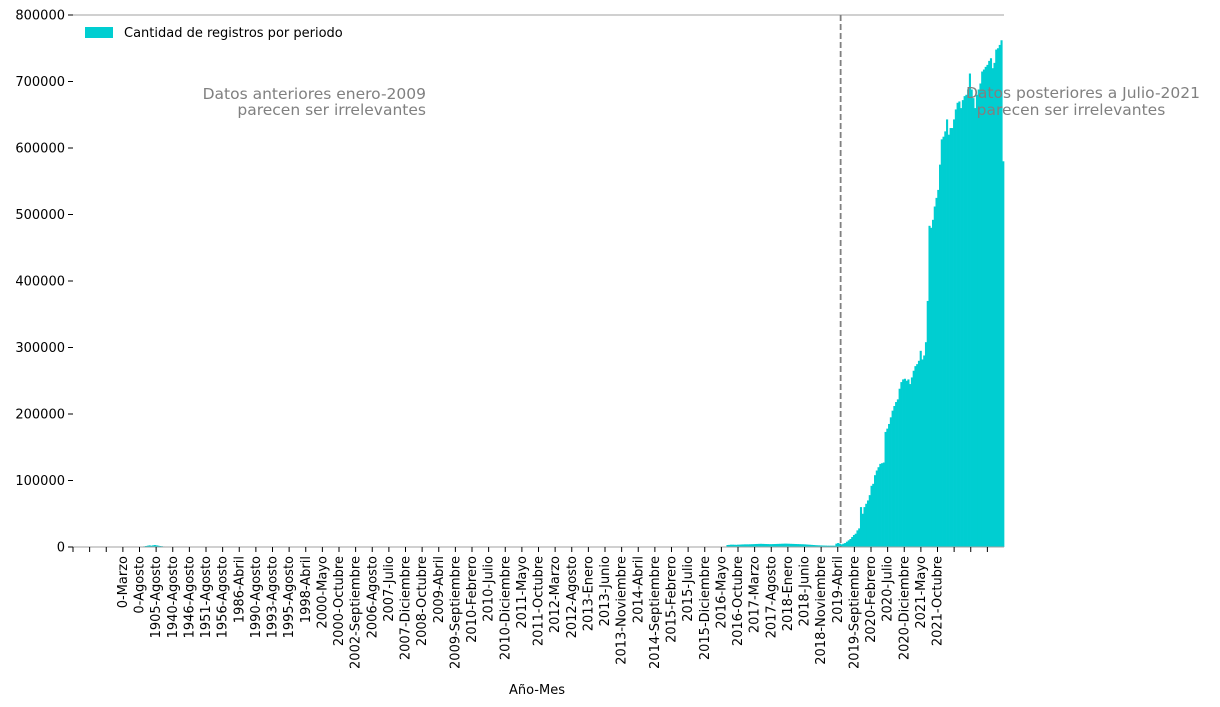 This screenshot has width=1220, height=707. I want to click on annotation-right-line1: Datos posteriores a Julio-2021, so click(1083, 93).